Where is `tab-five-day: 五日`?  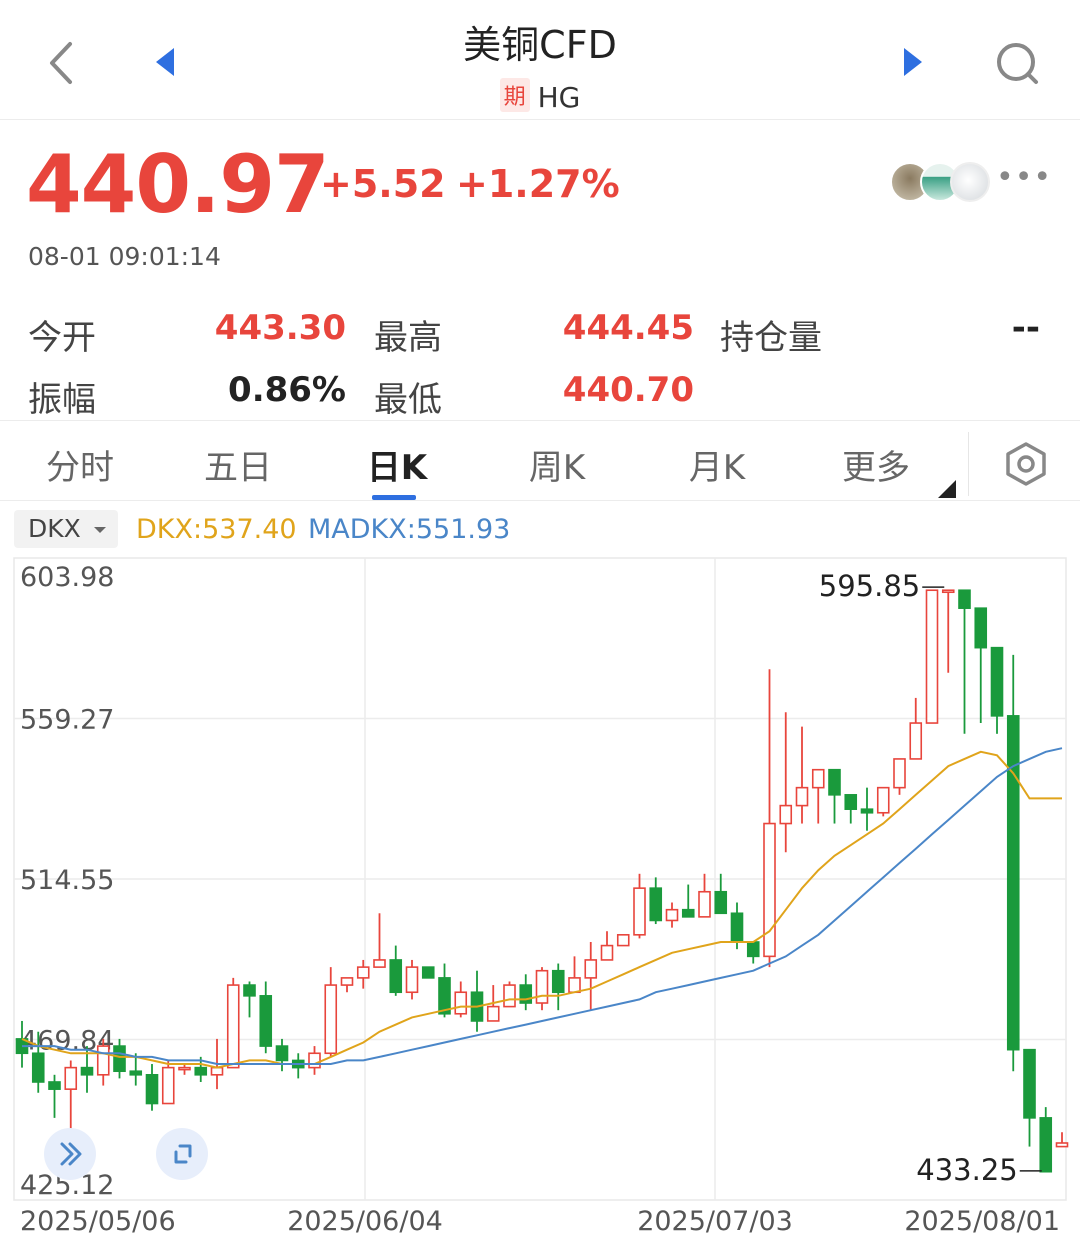
tab-five-day: 五日 is located at coordinates (238, 468).